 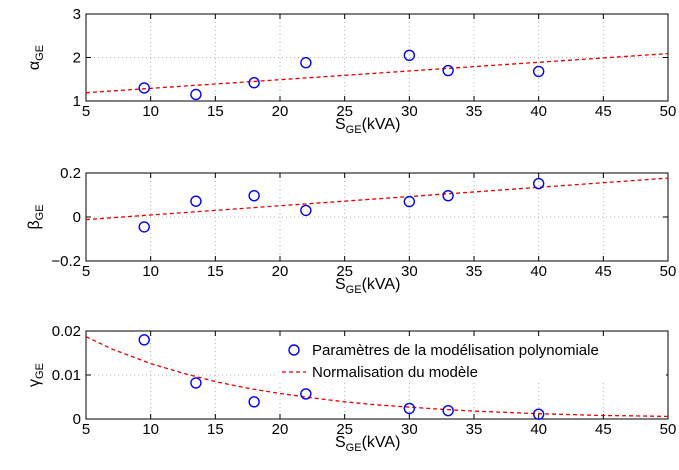 What do you see at coordinates (36, 375) in the screenshot?
I see `y-axis-label: γGE` at bounding box center [36, 375].